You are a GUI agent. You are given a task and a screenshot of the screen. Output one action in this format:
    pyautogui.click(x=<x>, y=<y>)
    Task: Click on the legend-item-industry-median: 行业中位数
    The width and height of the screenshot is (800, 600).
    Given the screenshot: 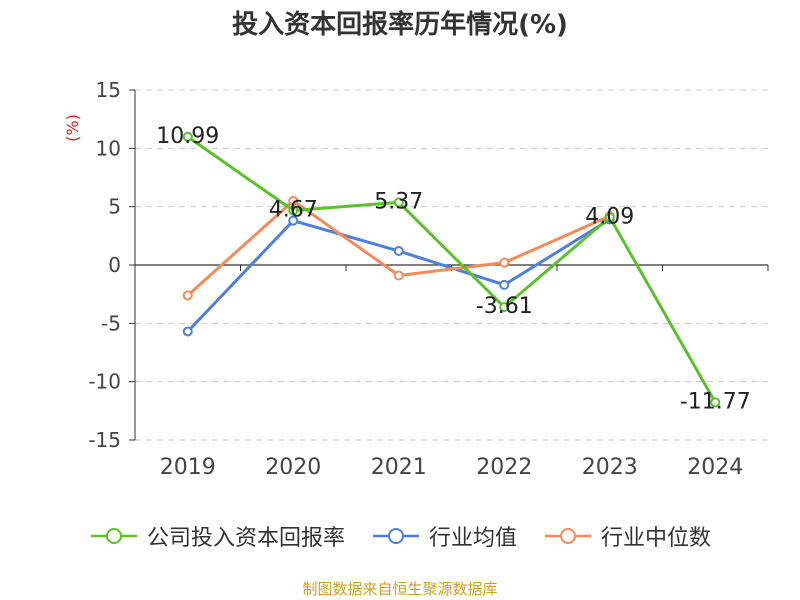 What is the action you would take?
    pyautogui.click(x=627, y=536)
    